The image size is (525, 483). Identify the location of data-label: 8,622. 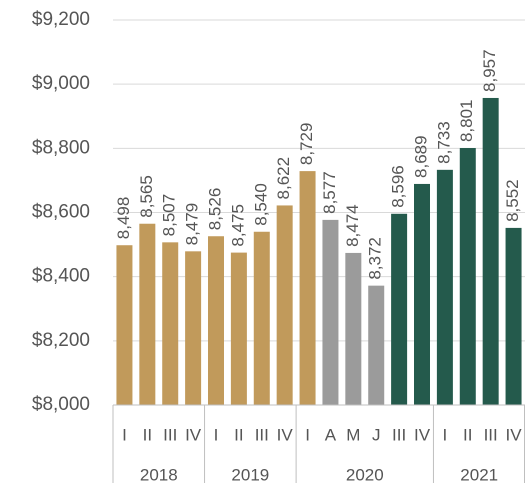
(283, 178).